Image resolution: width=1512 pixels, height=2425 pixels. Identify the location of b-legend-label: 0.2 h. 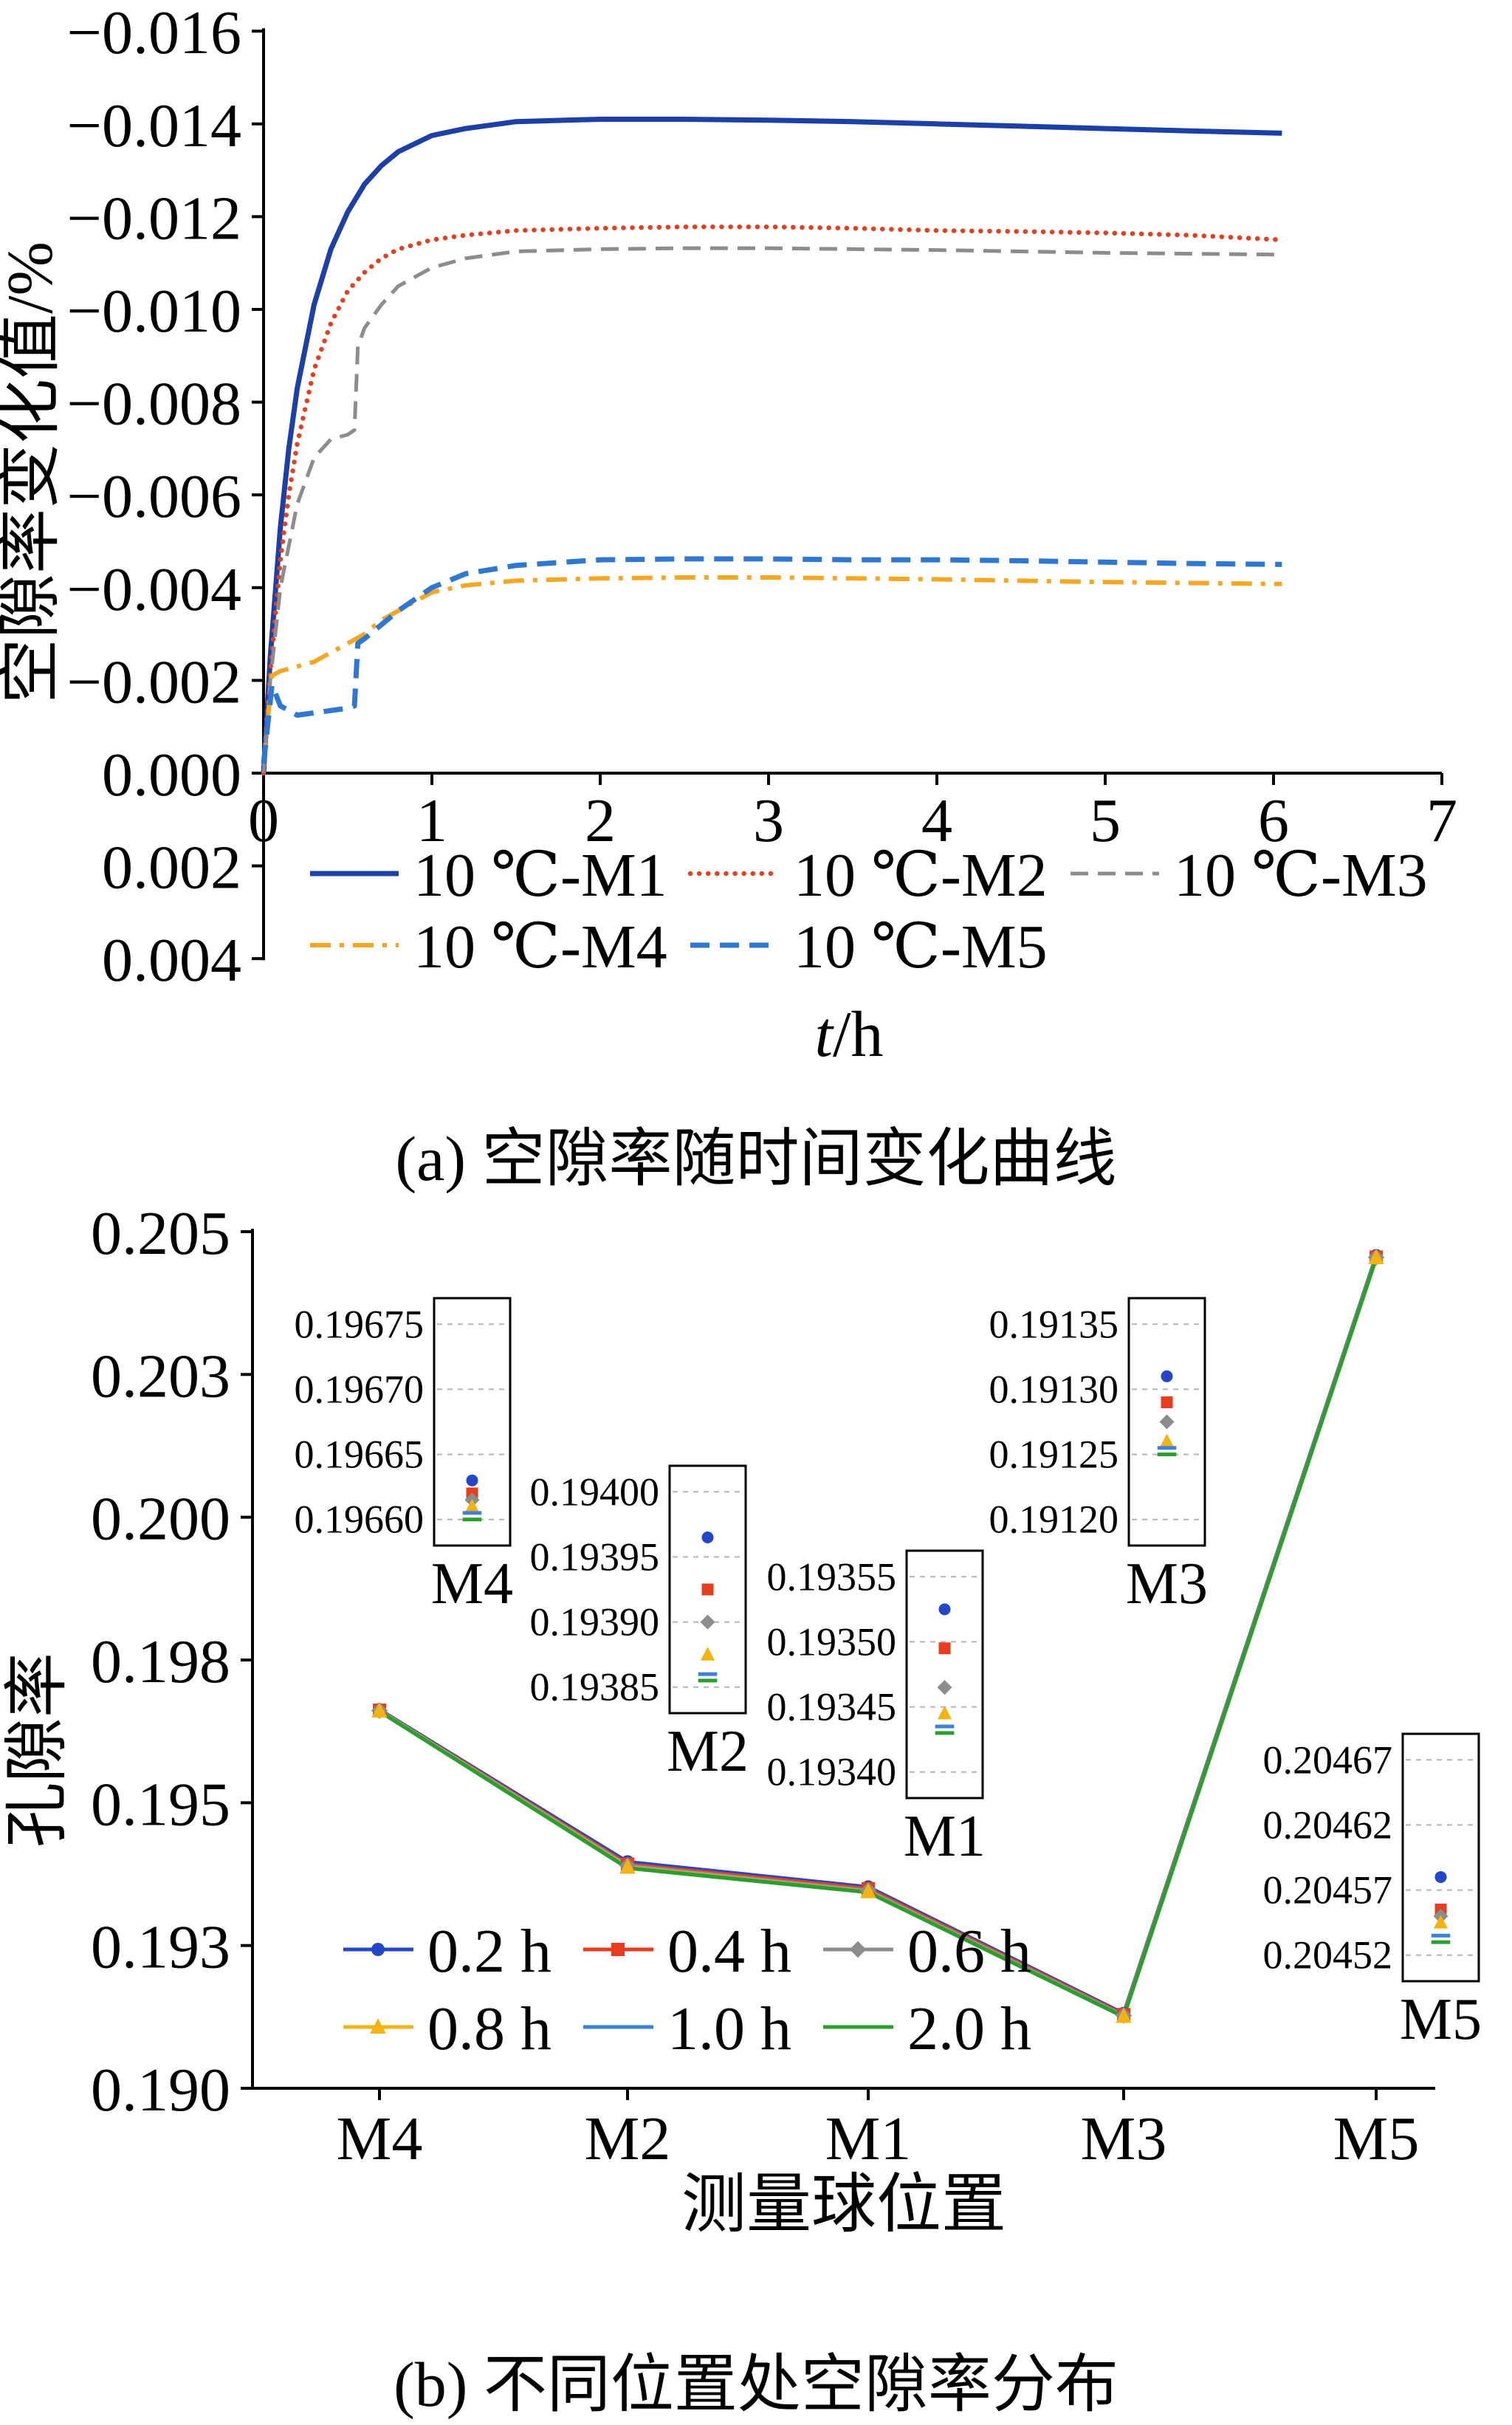
(489, 1951).